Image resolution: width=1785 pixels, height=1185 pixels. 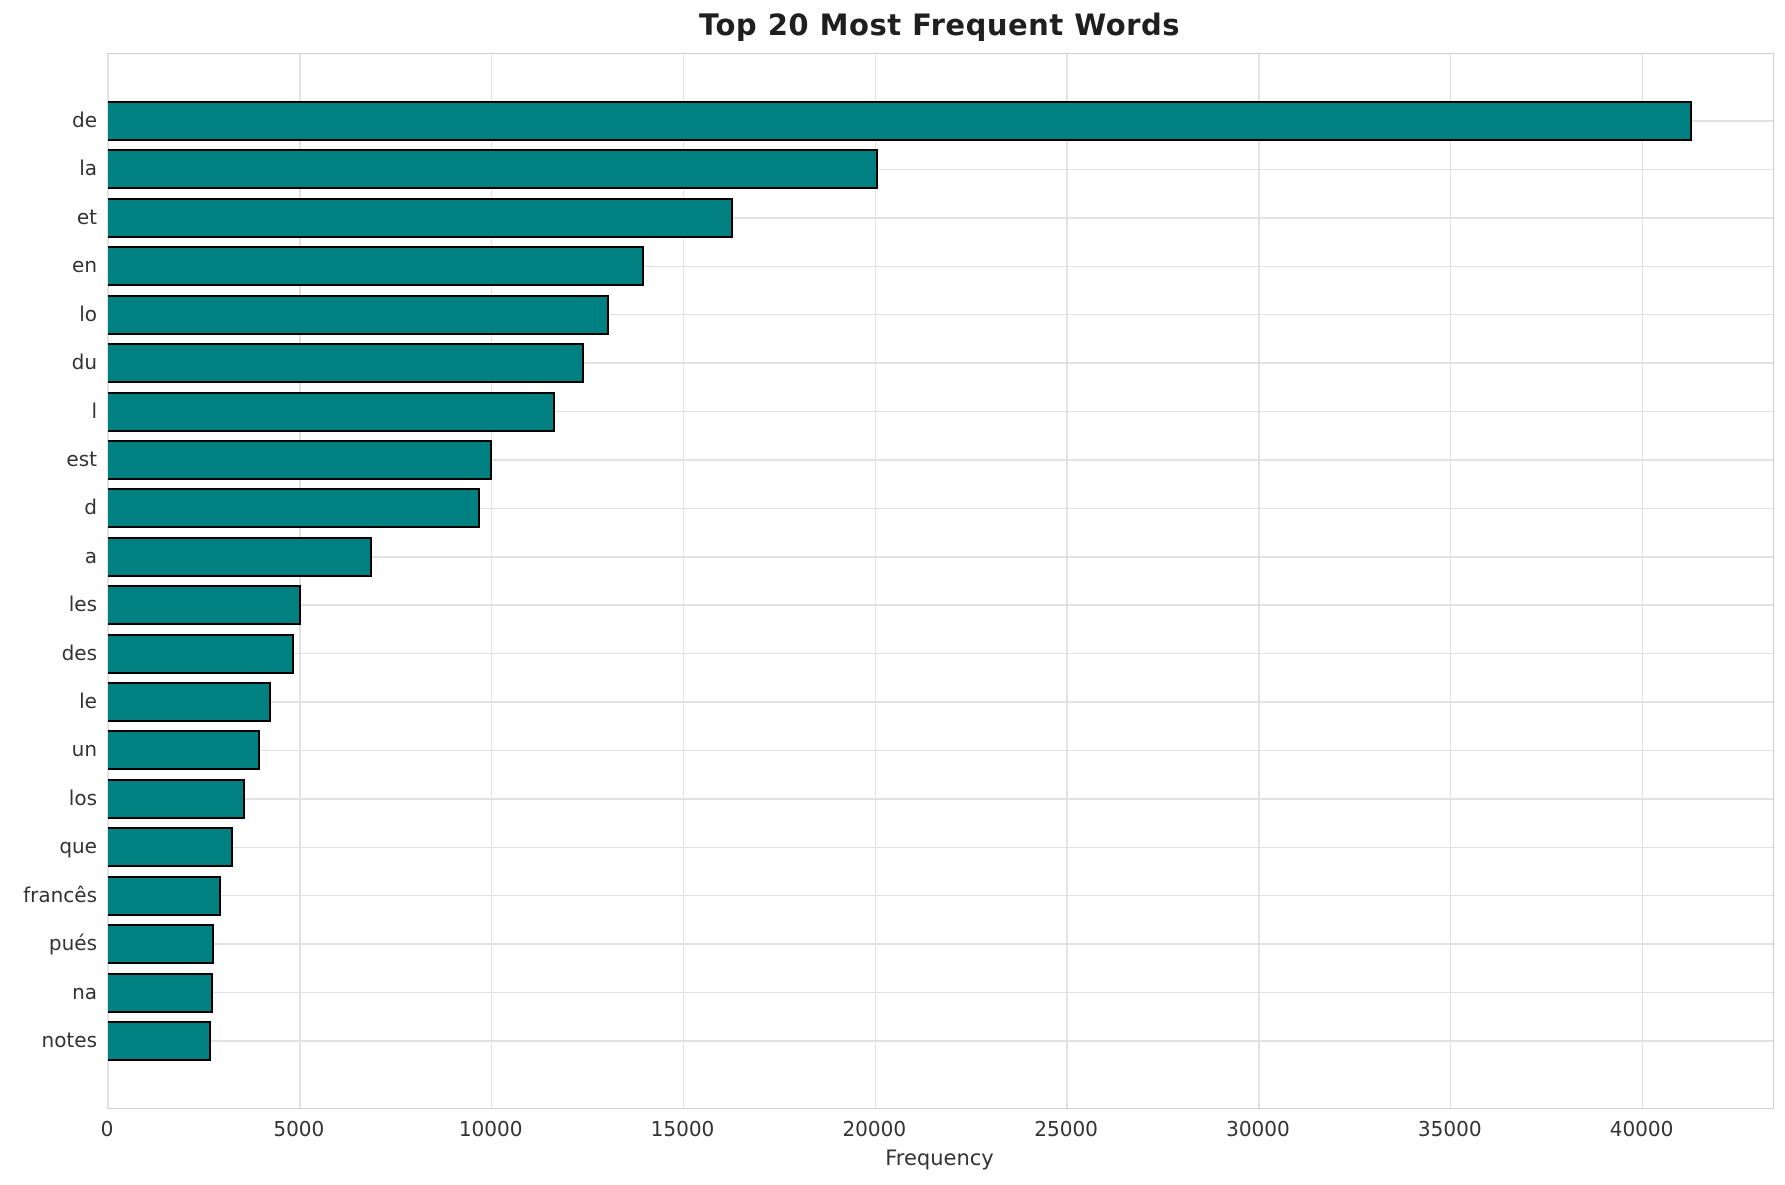 What do you see at coordinates (84, 362) in the screenshot?
I see `y-tick-label: du` at bounding box center [84, 362].